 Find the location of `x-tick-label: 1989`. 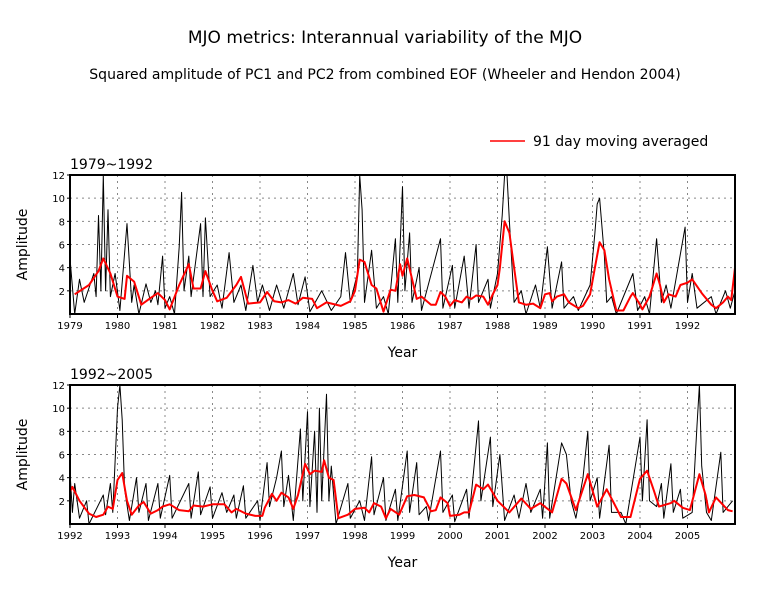

x-tick-label: 1989 is located at coordinates (544, 326).